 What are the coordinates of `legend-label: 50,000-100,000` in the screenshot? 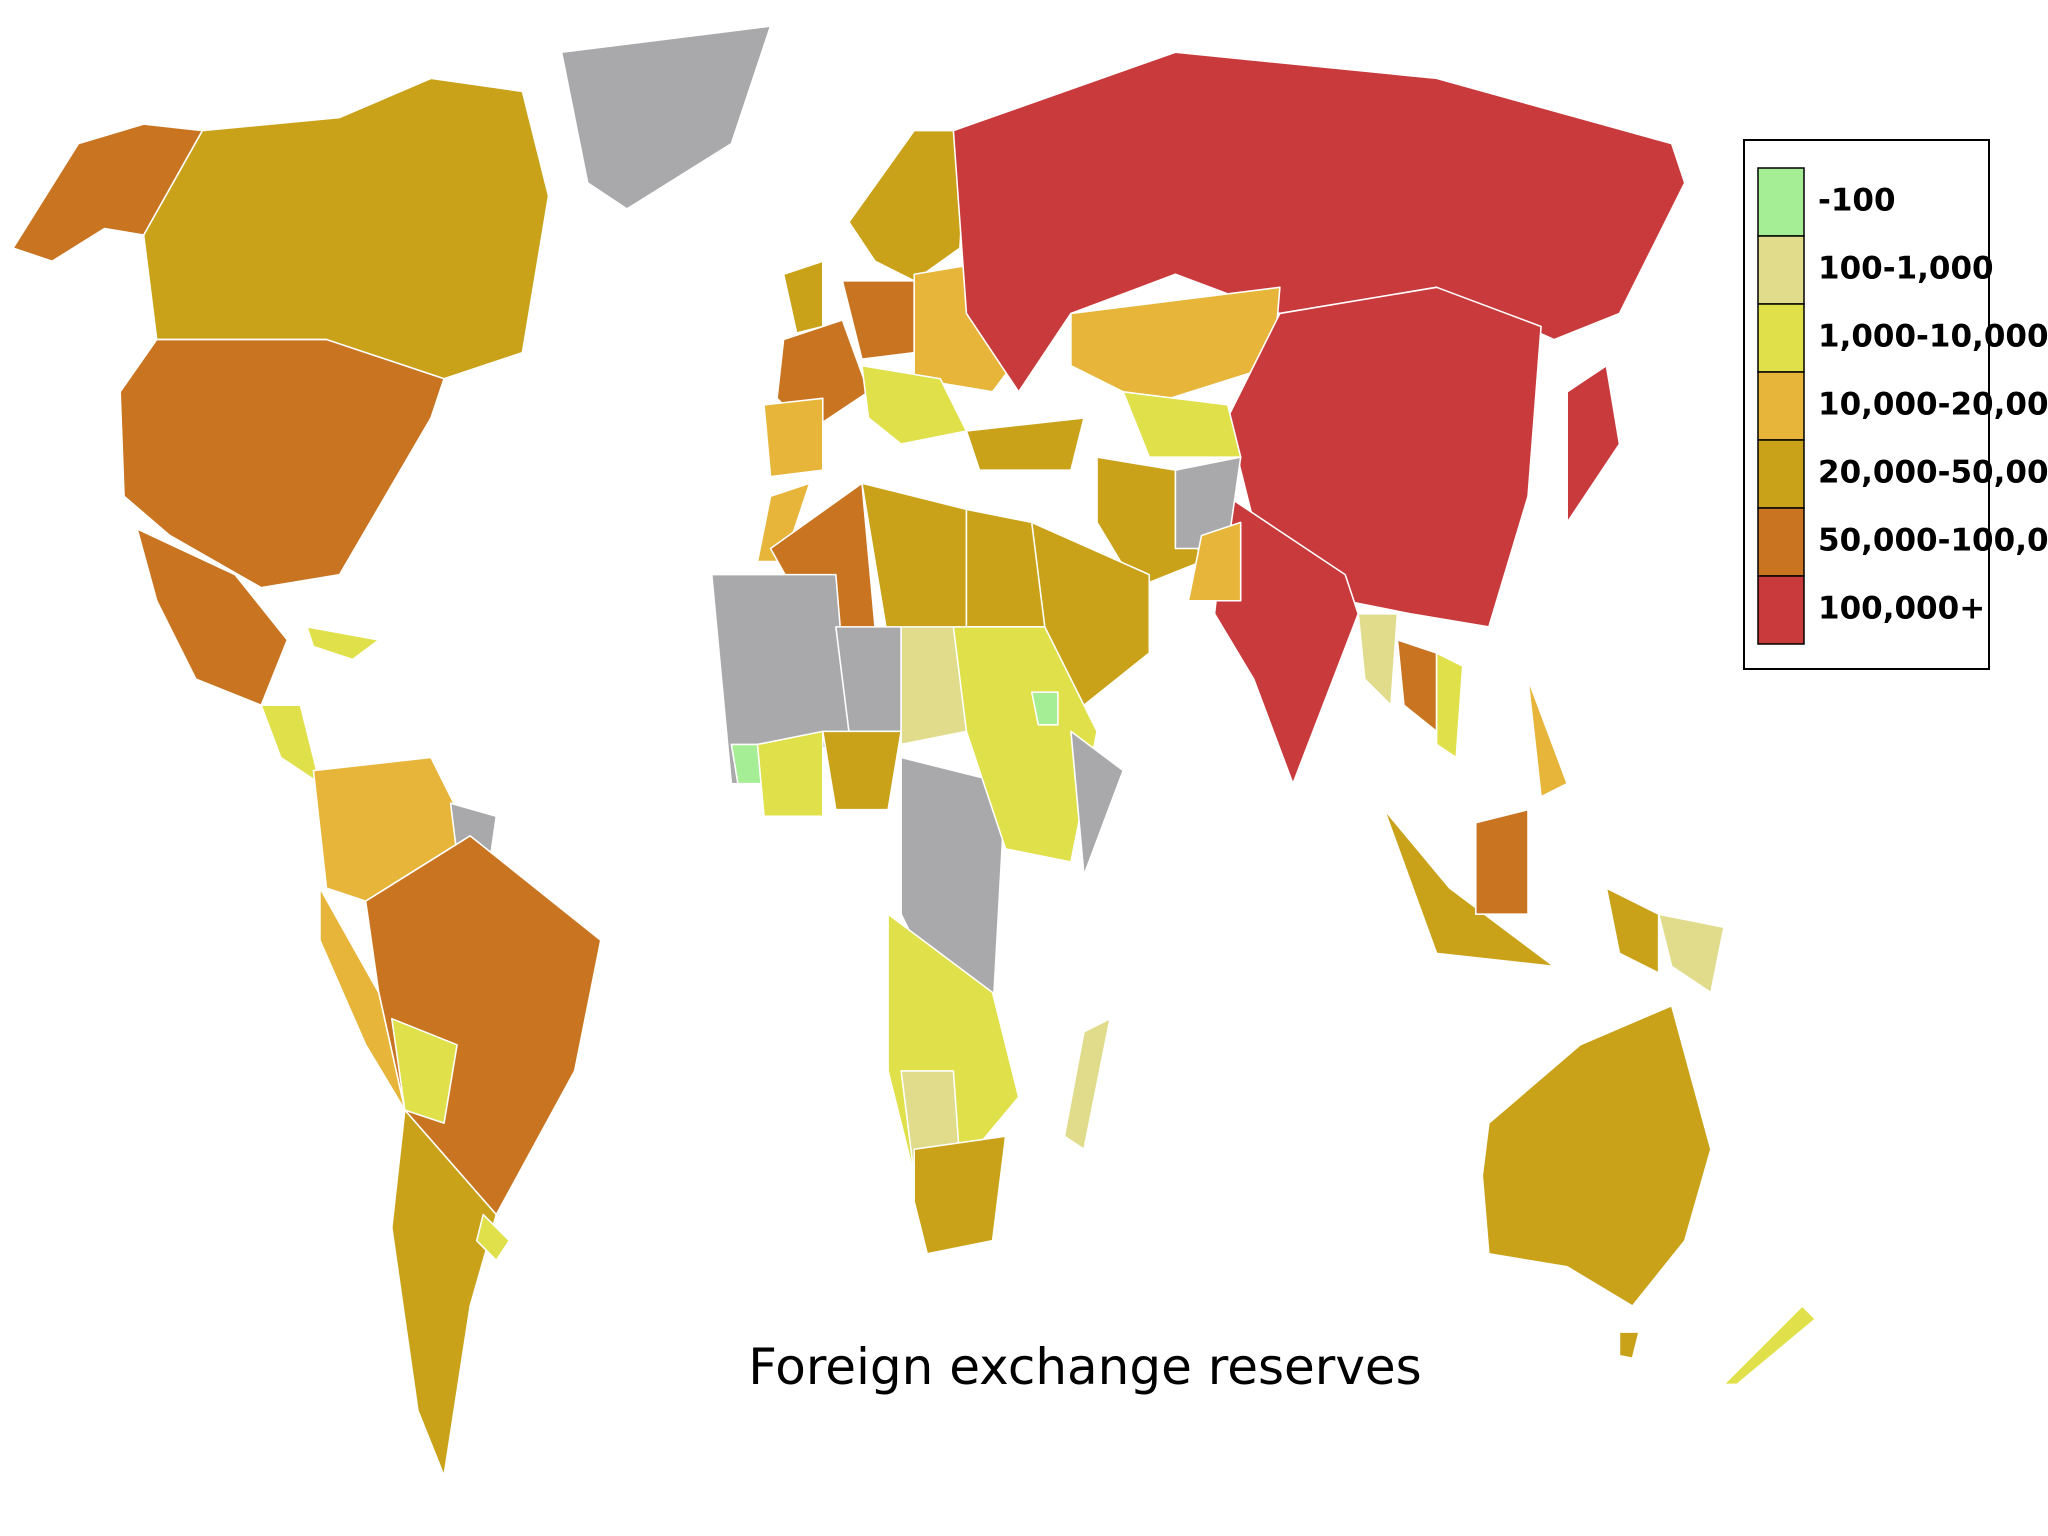 It's located at (1933, 541).